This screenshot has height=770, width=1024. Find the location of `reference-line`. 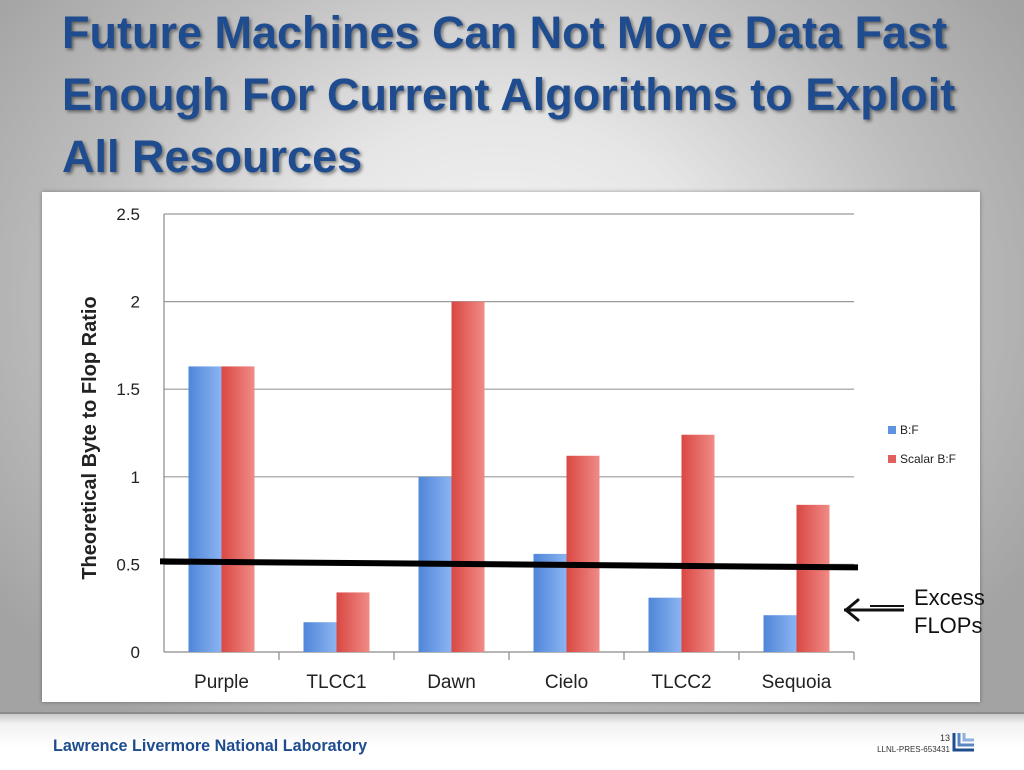

reference-line is located at coordinates (509, 564).